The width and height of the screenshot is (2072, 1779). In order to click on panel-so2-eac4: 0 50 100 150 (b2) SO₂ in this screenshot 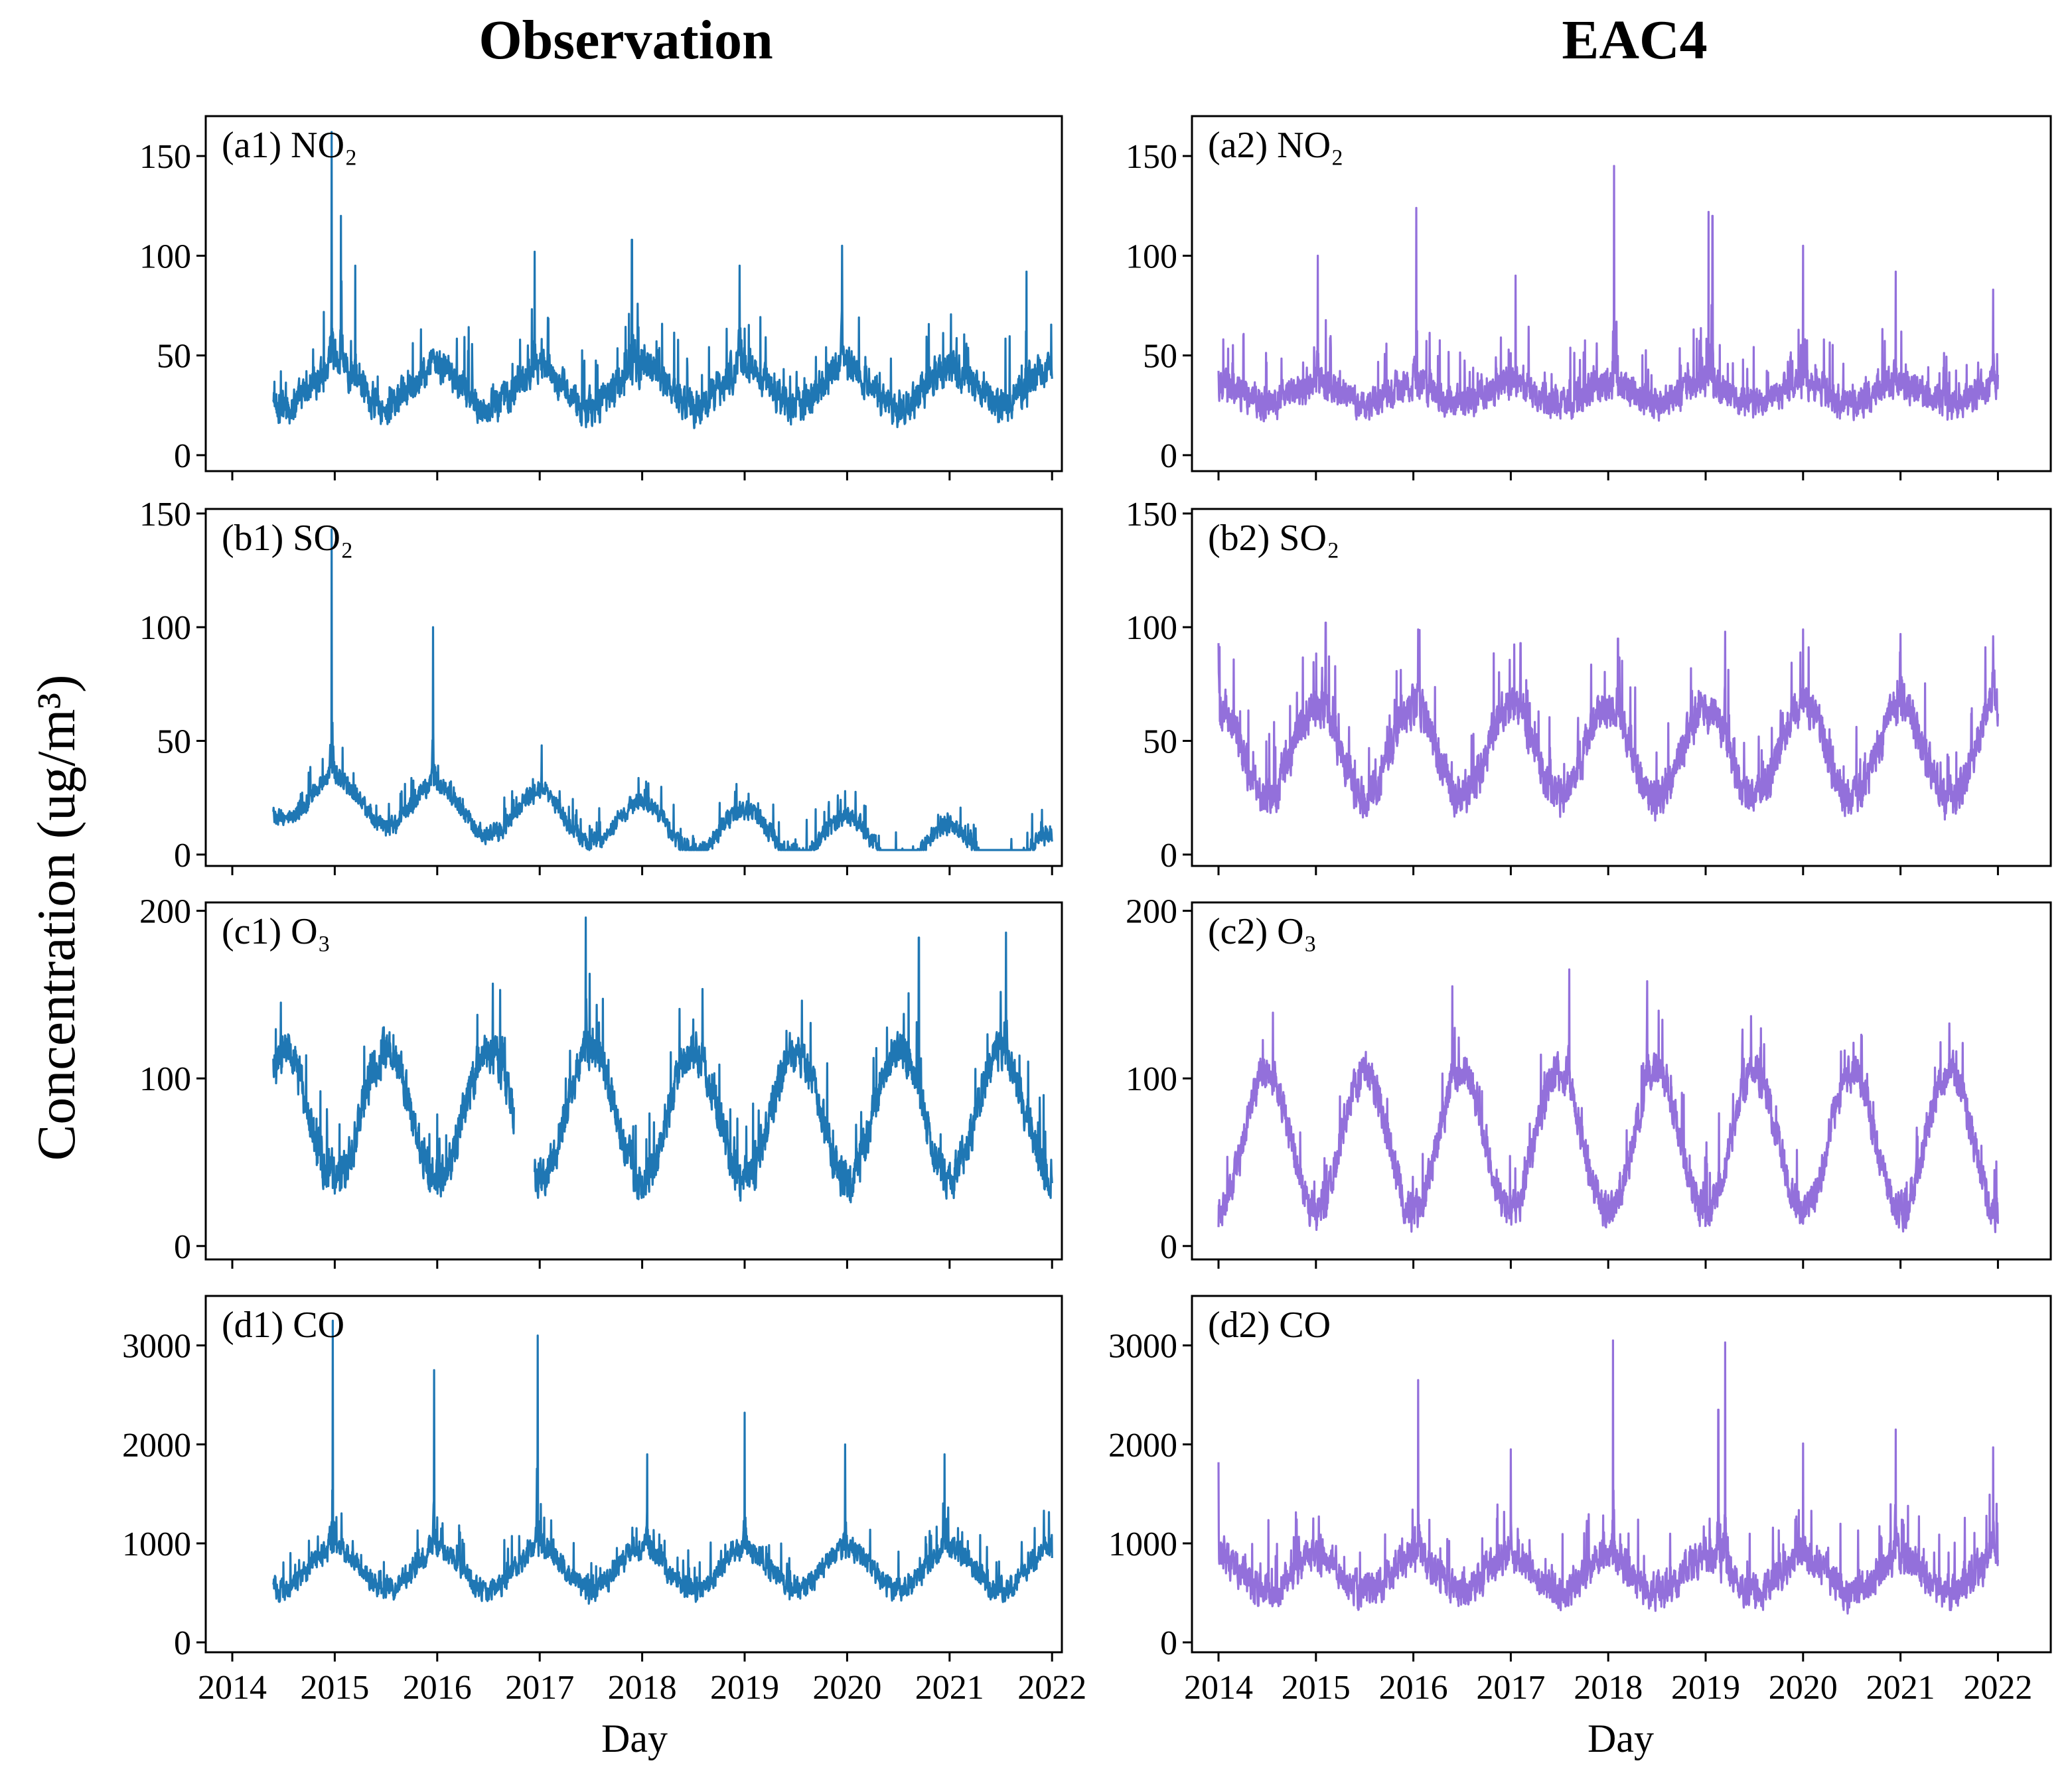, I will do `click(1589, 685)`.